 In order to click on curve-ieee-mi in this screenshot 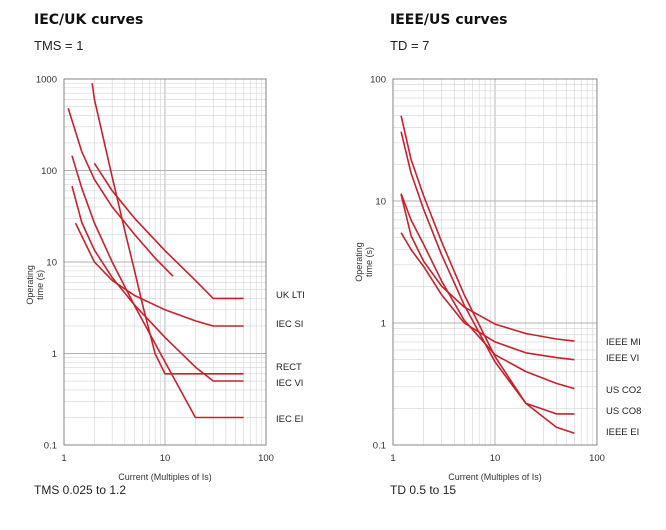, I will do `click(487, 268)`.